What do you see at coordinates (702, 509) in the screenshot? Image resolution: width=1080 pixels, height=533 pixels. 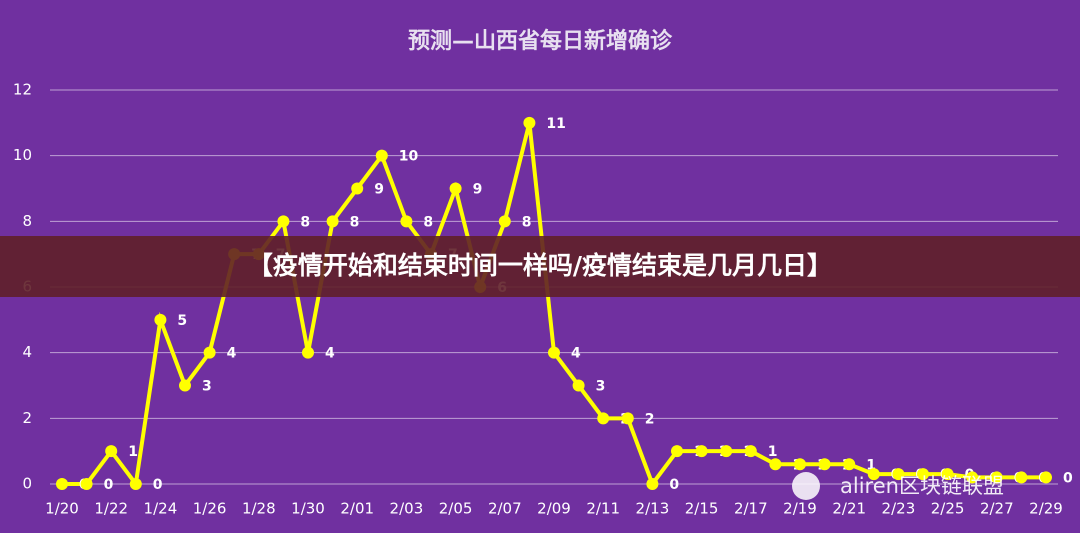 I see `x-tick-label: 2/15` at bounding box center [702, 509].